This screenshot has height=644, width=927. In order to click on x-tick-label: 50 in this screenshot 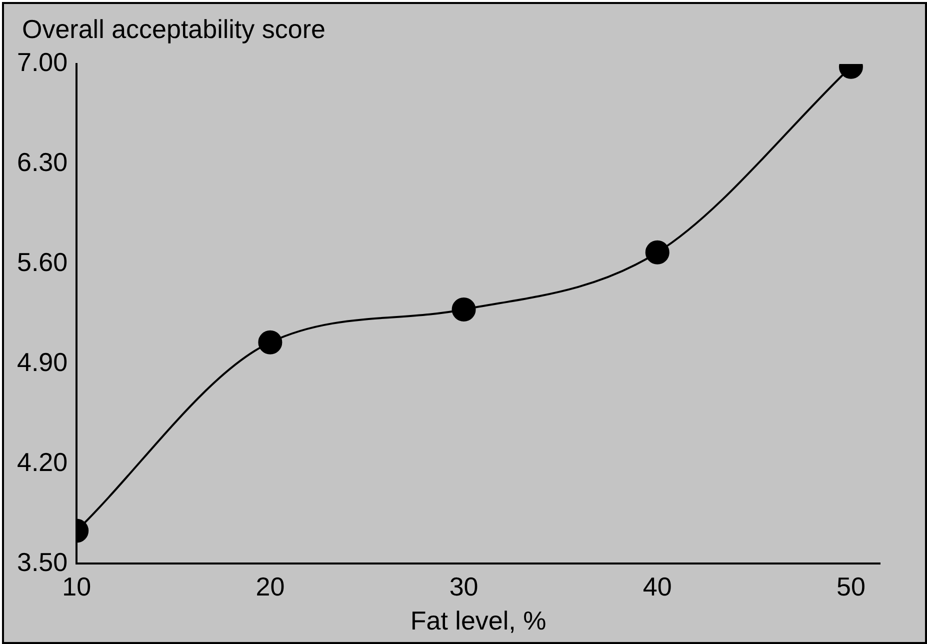, I will do `click(851, 586)`.